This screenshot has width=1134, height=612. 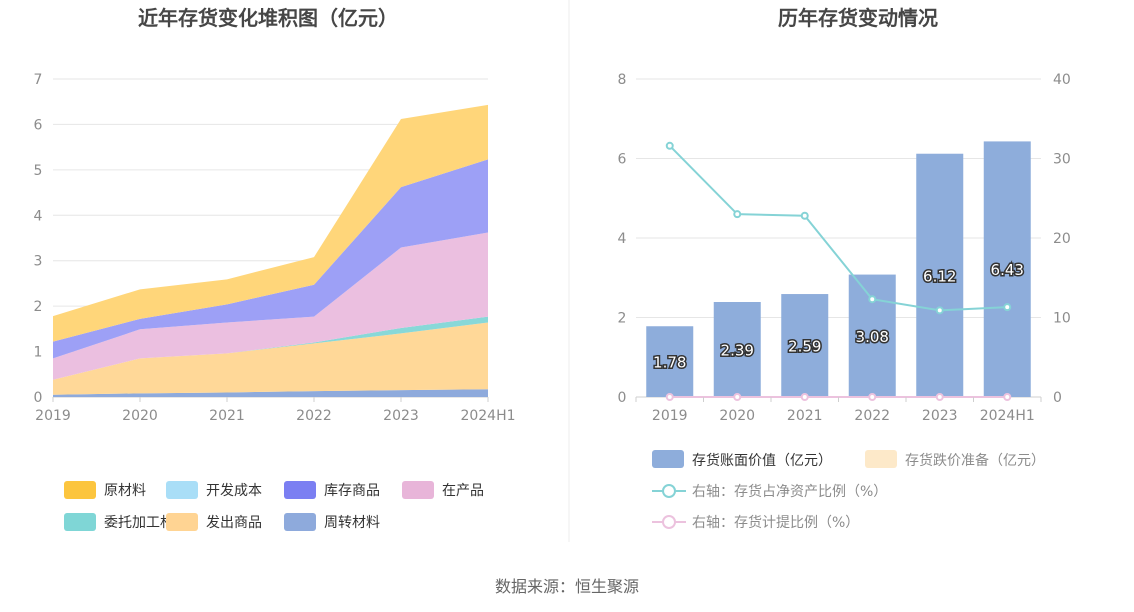 I want to click on bar-value-label: 2.59, so click(x=804, y=347).